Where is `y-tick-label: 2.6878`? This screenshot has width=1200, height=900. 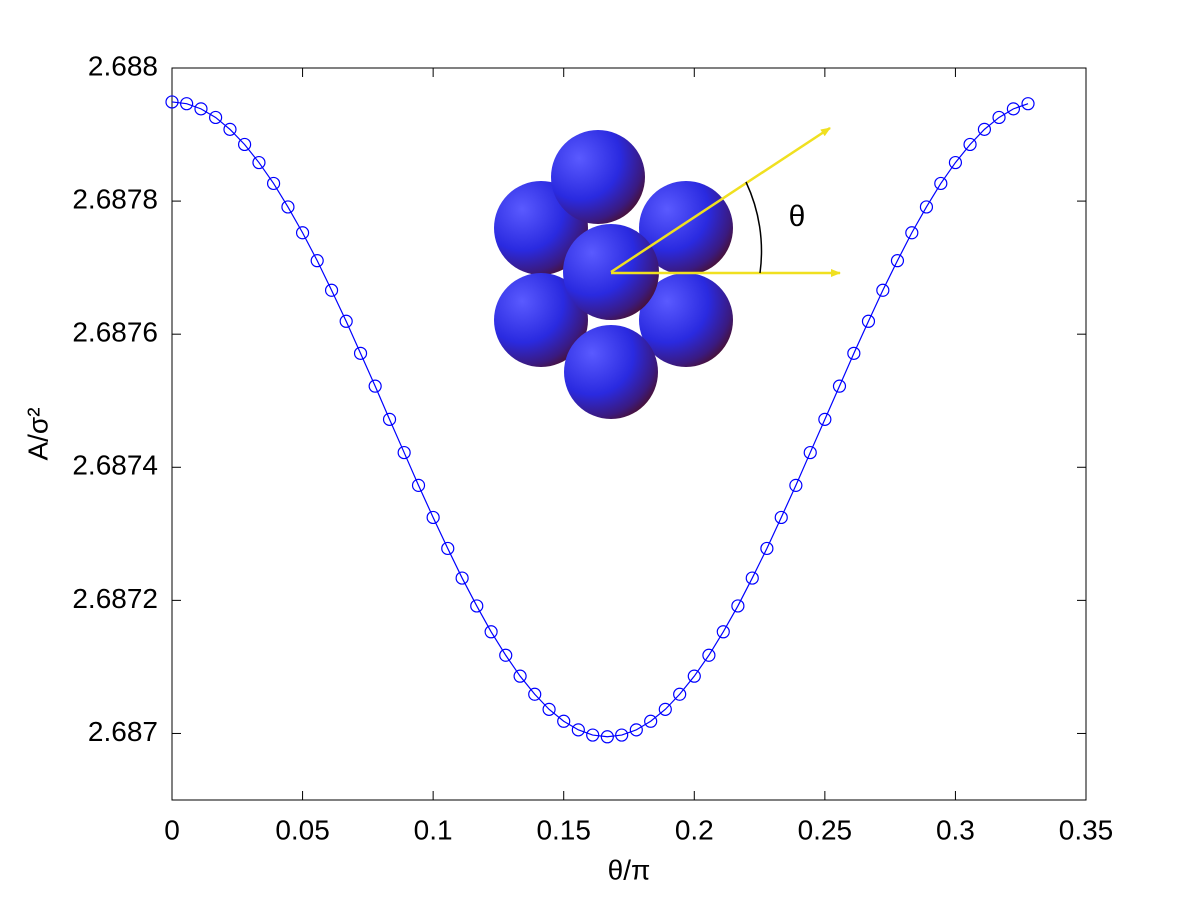
y-tick-label: 2.6878 is located at coordinates (115, 198).